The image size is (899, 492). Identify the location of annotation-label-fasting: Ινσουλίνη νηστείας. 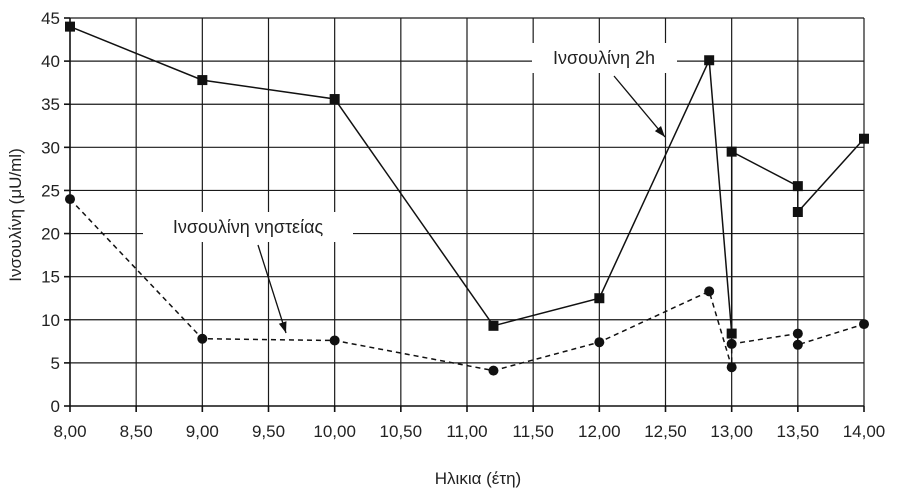
(248, 227).